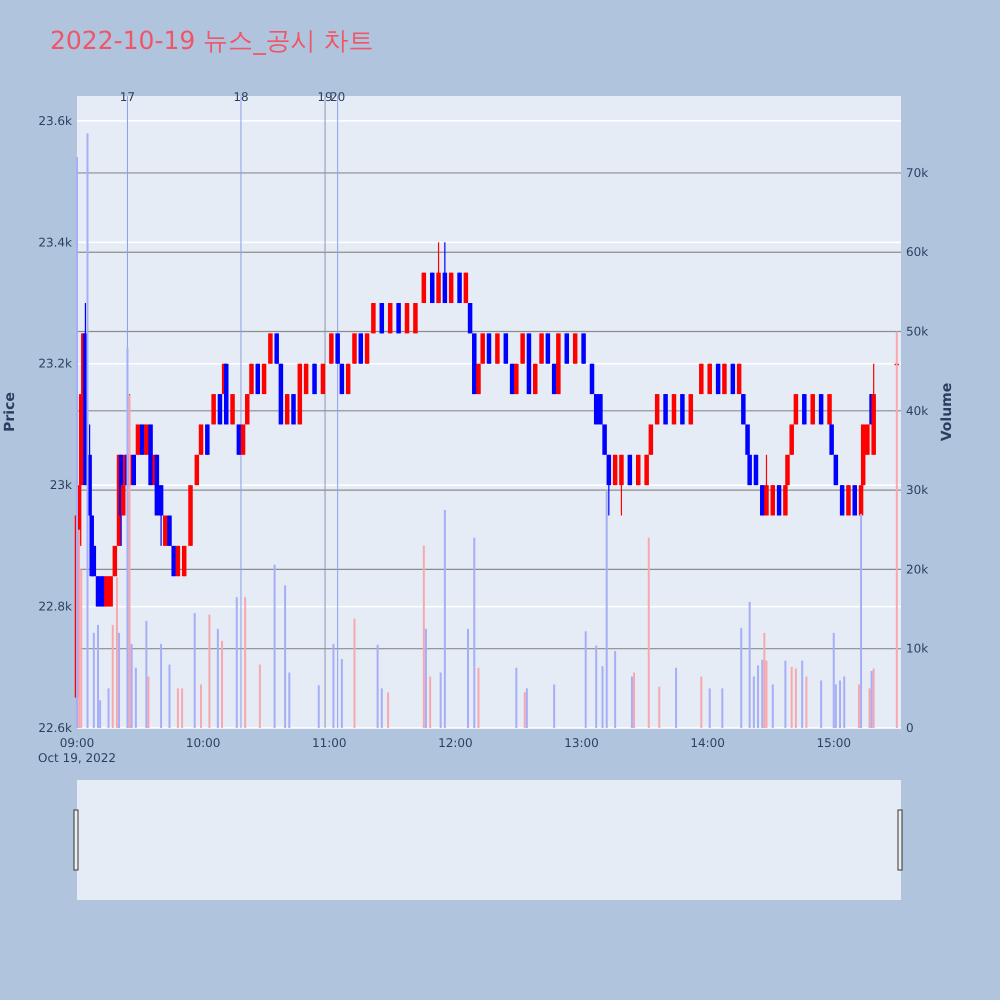  I want to click on x-tick-label: 11:00, so click(329, 743).